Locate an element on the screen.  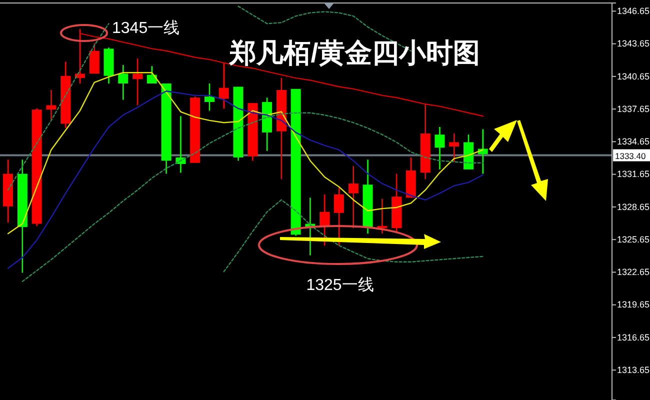
annotation: 1325一线 is located at coordinates (340, 285).